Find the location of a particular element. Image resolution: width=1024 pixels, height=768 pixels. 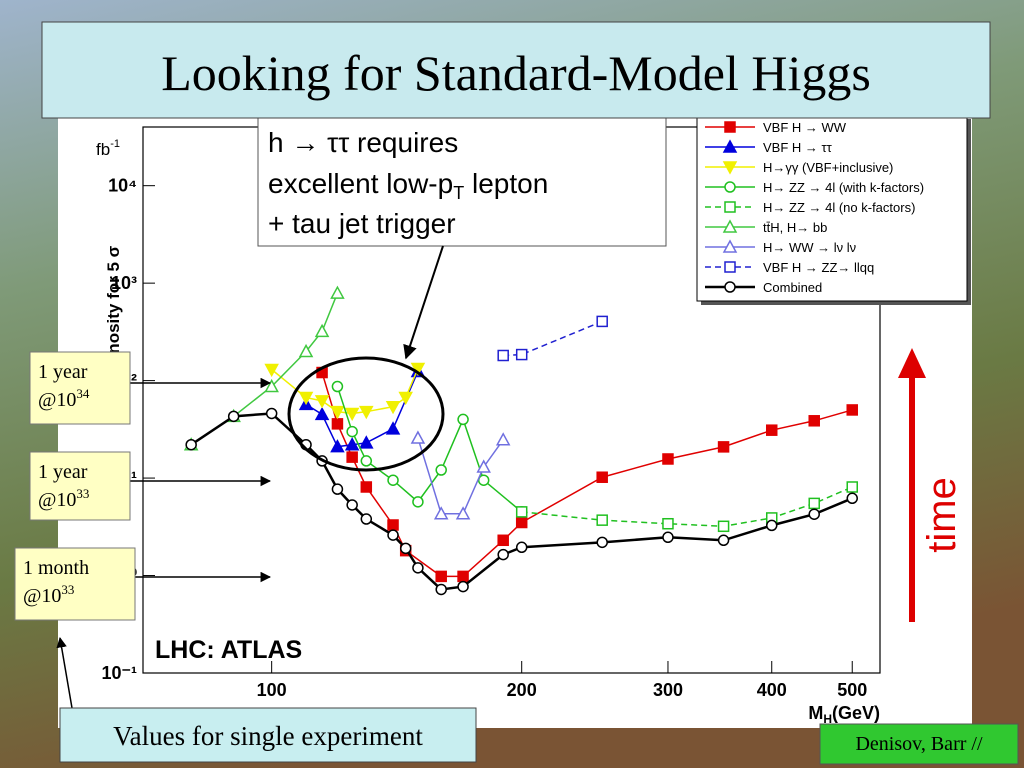

y-unit: fb-1 is located at coordinates (108, 148).